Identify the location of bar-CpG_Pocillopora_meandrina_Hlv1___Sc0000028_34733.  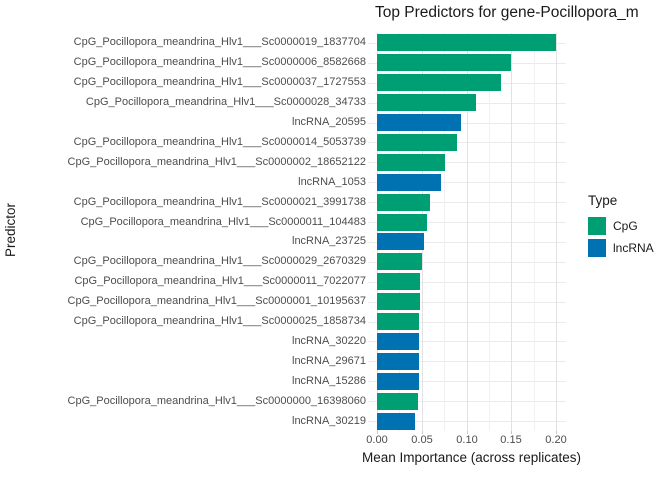
(426, 102).